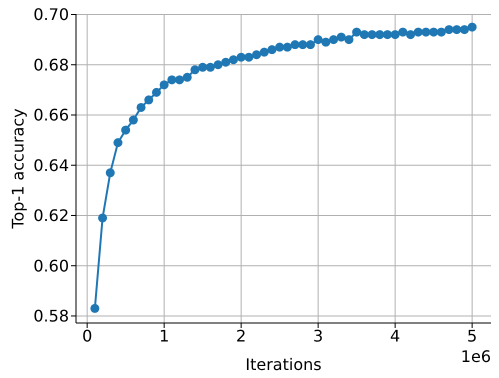 This screenshot has height=378, width=499. I want to click on x-tick-label: 3, so click(318, 336).